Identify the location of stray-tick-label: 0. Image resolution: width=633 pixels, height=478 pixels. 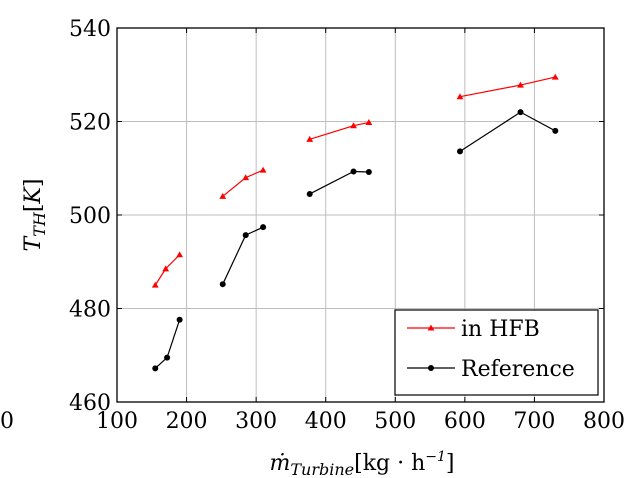
(7, 421).